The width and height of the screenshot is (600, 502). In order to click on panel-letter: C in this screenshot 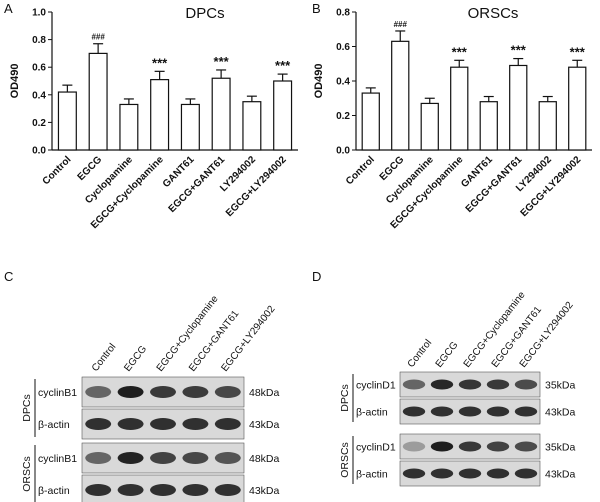, I will do `click(8, 276)`.